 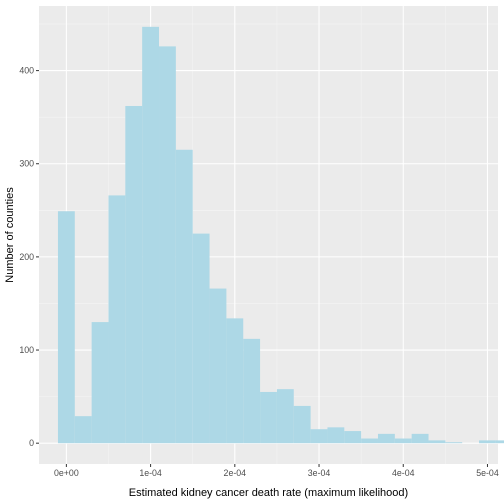 I want to click on y-axis: 0 100 200 300 400, so click(x=29, y=257).